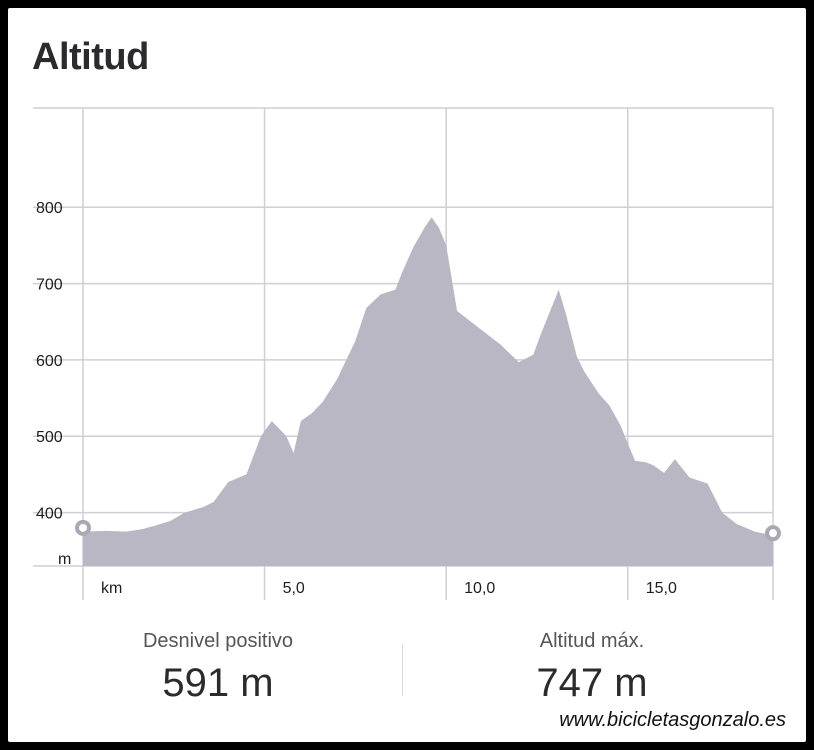 This screenshot has width=814, height=750. What do you see at coordinates (218, 641) in the screenshot?
I see `elevation-gain-label: Desnivel positivo` at bounding box center [218, 641].